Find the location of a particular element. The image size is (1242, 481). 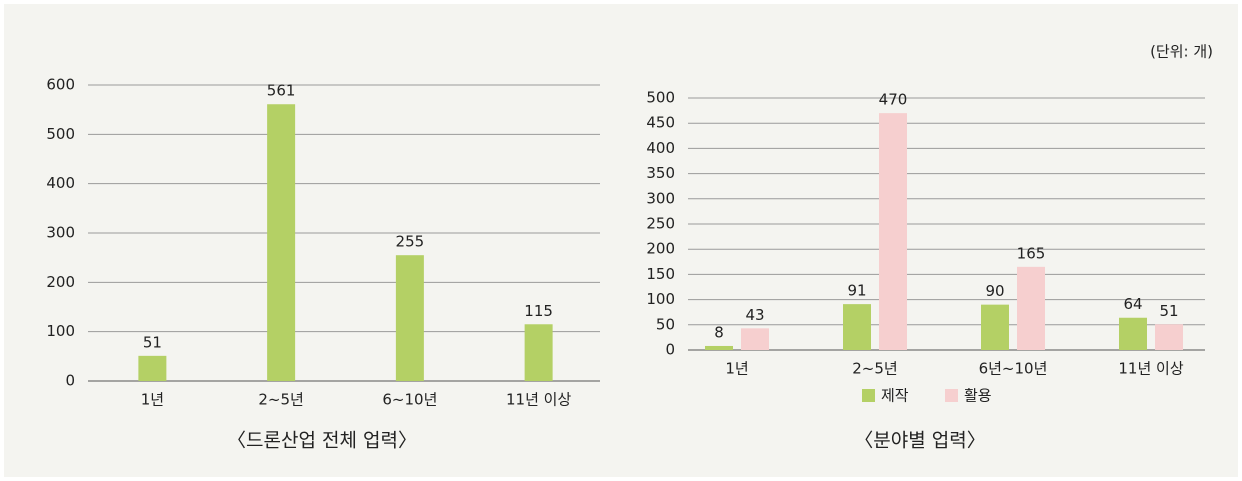

value-label: 561 is located at coordinates (281, 91).